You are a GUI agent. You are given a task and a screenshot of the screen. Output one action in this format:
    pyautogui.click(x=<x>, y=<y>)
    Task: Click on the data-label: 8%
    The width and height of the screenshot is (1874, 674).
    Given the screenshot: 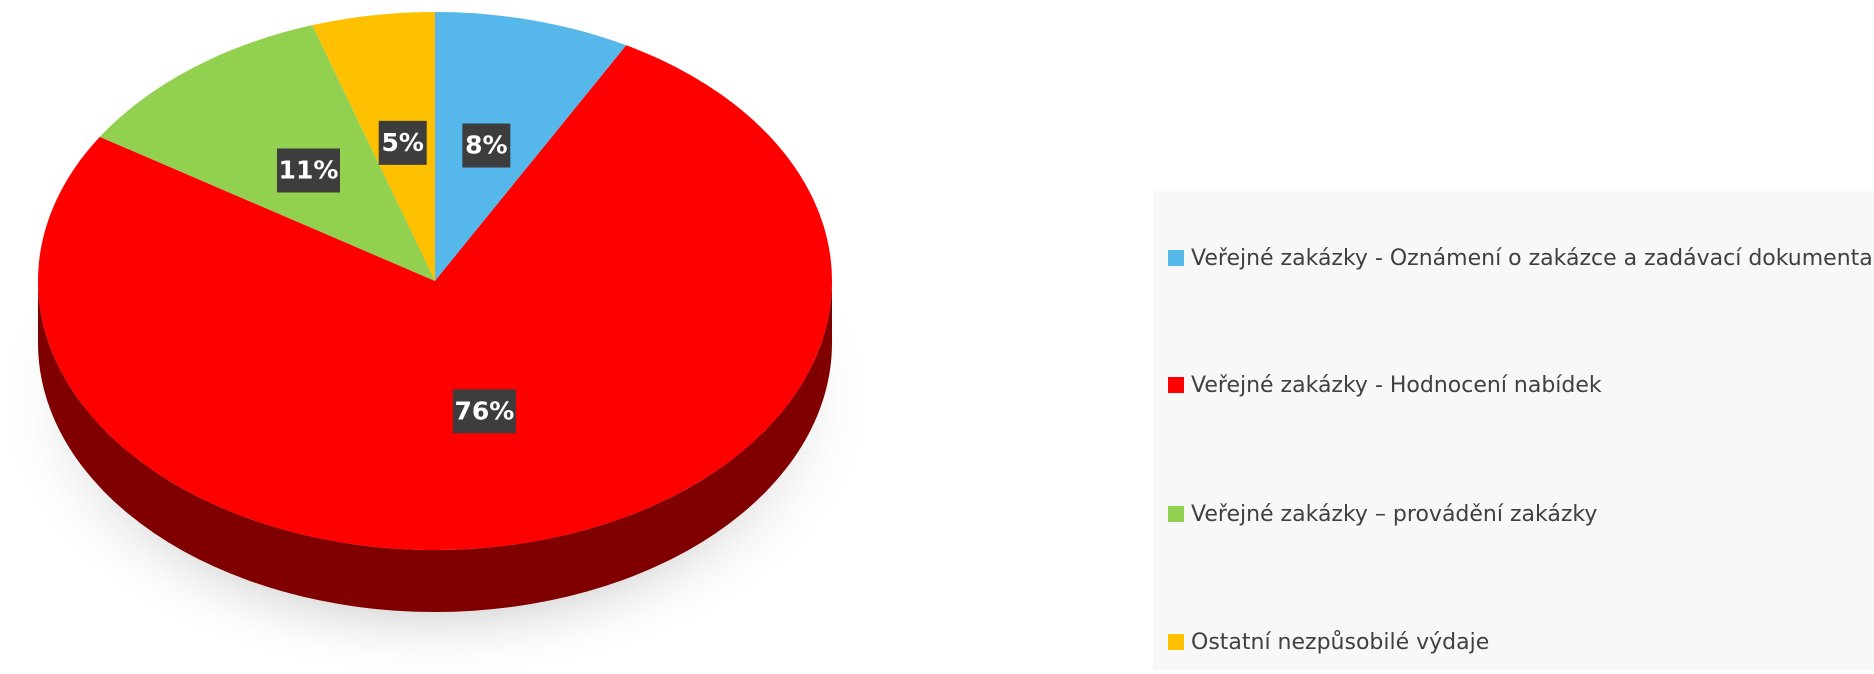 What is the action you would take?
    pyautogui.click(x=486, y=145)
    